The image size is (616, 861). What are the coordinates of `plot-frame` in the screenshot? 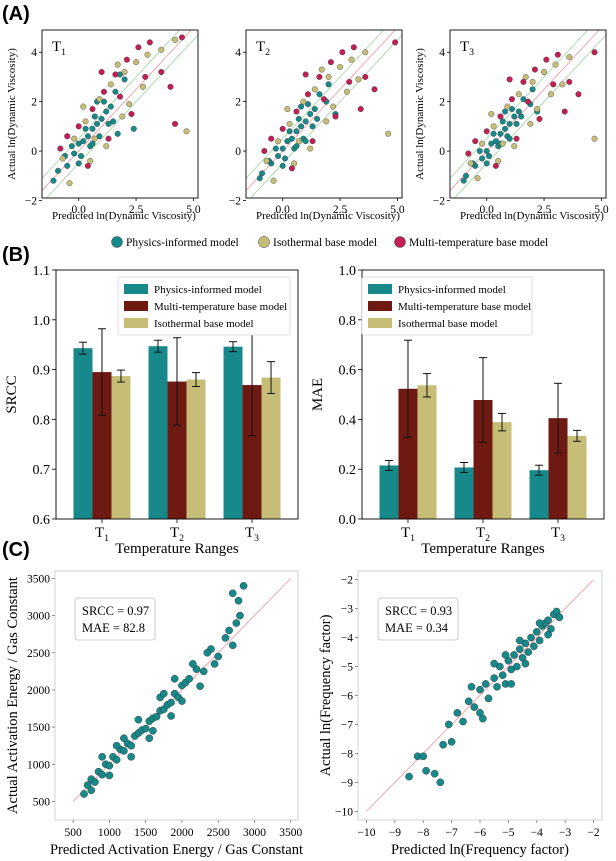 It's located at (528, 114).